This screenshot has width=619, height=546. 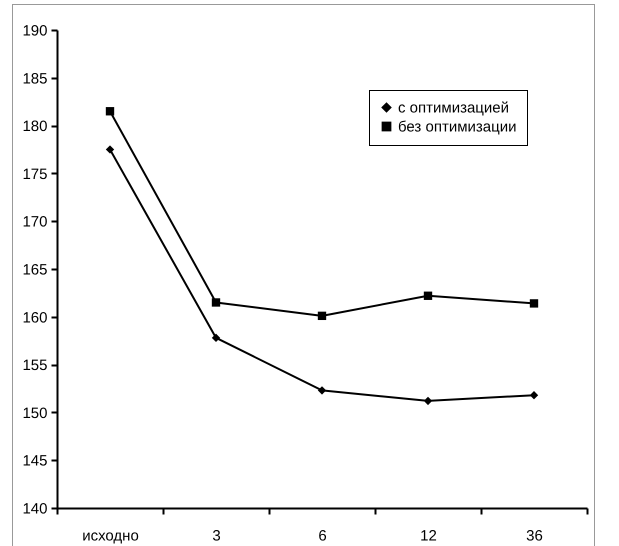 What do you see at coordinates (35, 270) in the screenshot?
I see `y-tick-label: 165` at bounding box center [35, 270].